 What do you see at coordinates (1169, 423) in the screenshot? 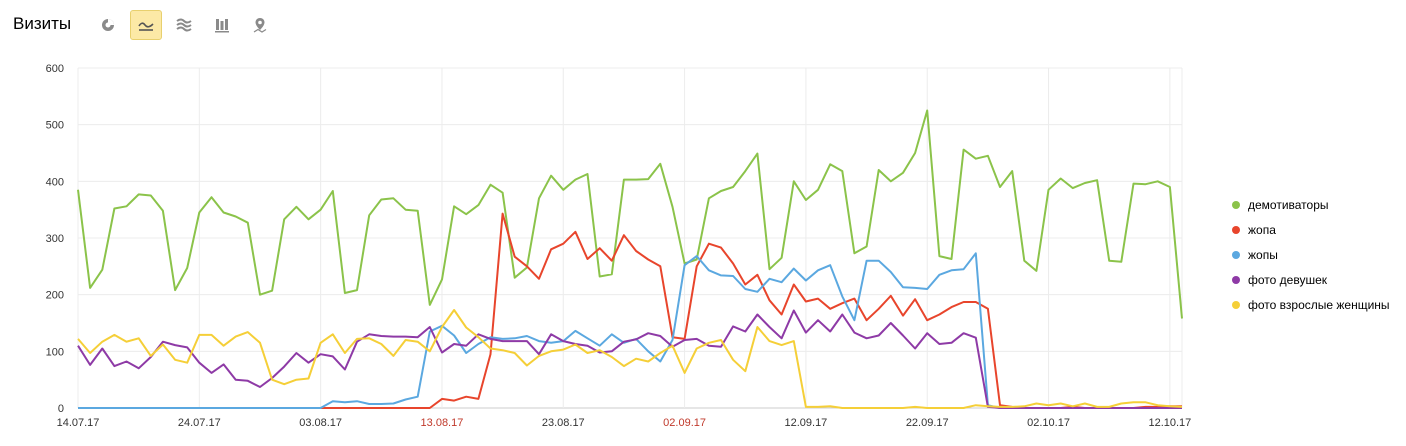
I see `x-tick-label: 12.10.17` at bounding box center [1169, 423].